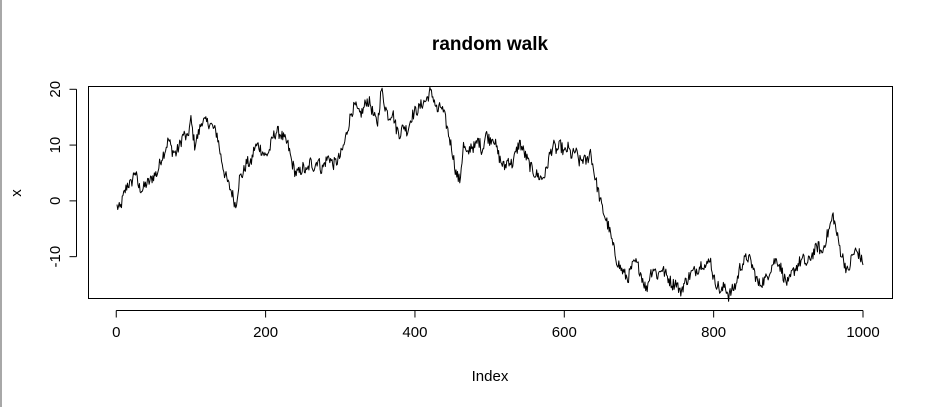 This screenshot has height=407, width=937. Describe the element at coordinates (490, 44) in the screenshot. I see `chart-title: random walk` at that location.